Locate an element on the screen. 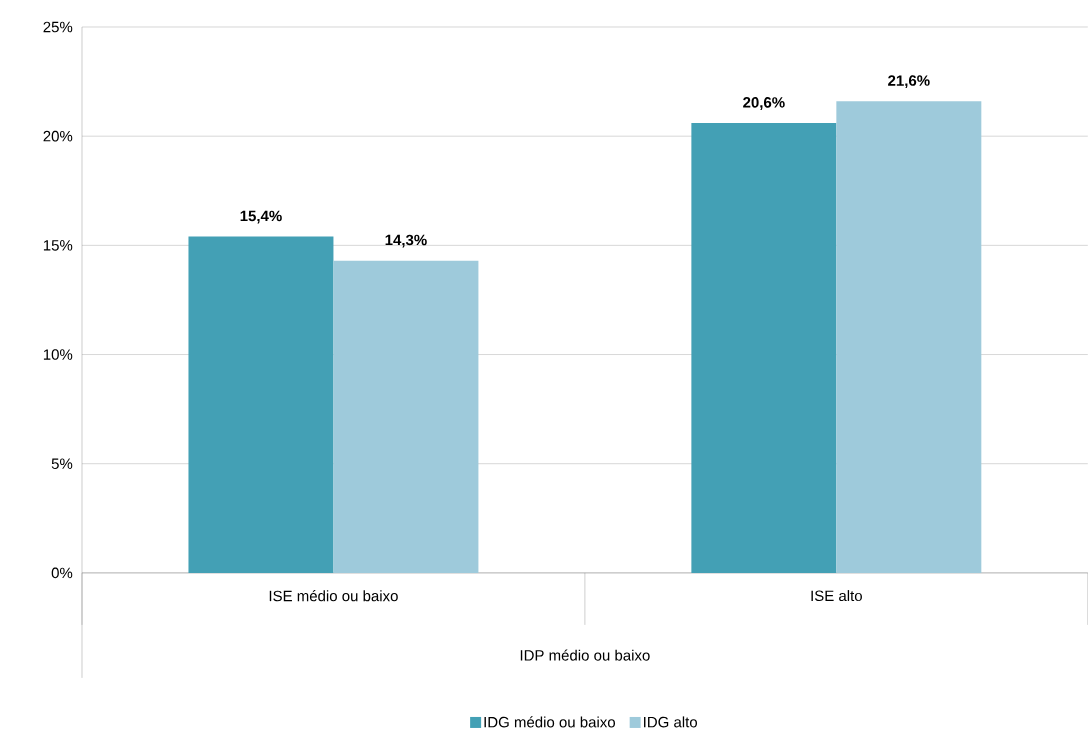  legend-label: IDG alto is located at coordinates (671, 722).